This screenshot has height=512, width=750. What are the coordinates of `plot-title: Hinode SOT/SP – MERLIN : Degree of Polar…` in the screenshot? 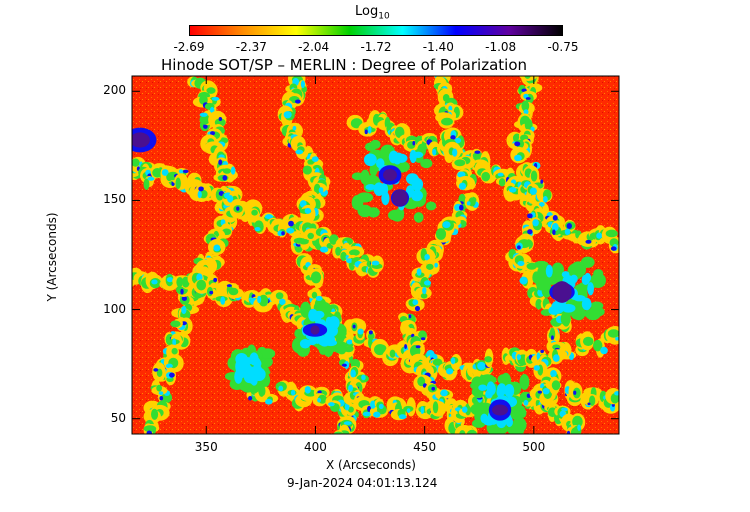 It's located at (344, 65).